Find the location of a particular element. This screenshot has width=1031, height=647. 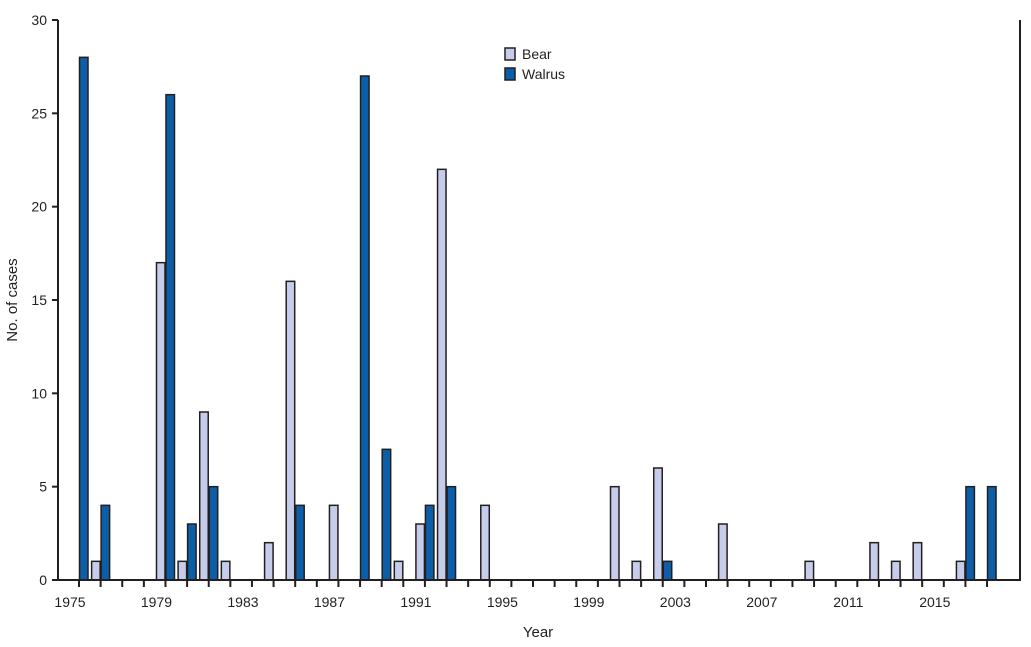

bar-bear-1982 is located at coordinates (225, 570).